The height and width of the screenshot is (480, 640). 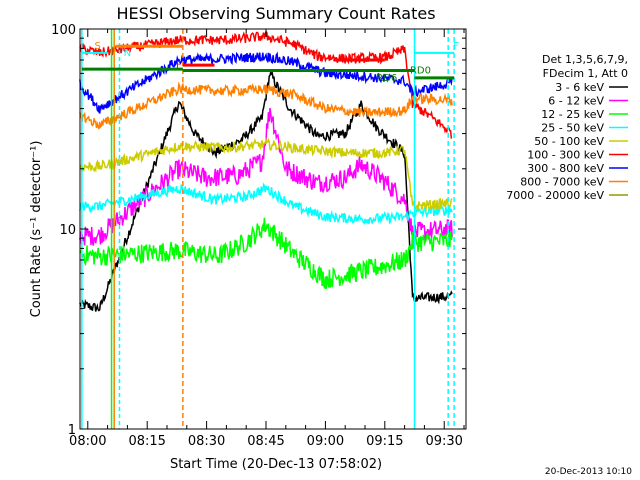 I want to click on x-tick-label: 08:45, so click(x=265, y=441).